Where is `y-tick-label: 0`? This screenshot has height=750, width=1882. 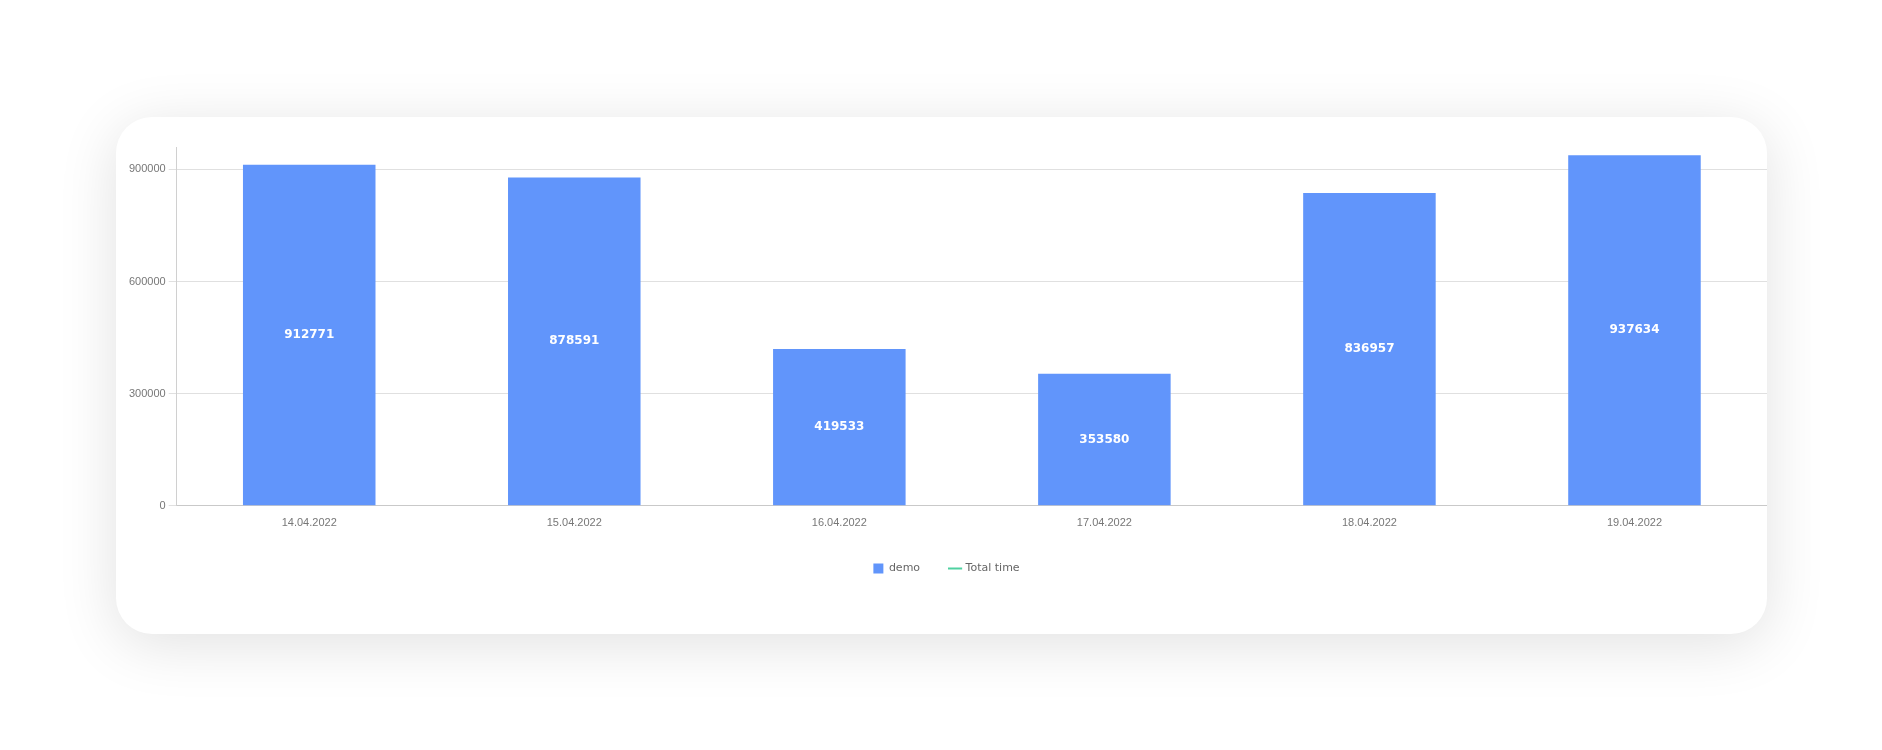
y-tick-label: 0 is located at coordinates (162, 504).